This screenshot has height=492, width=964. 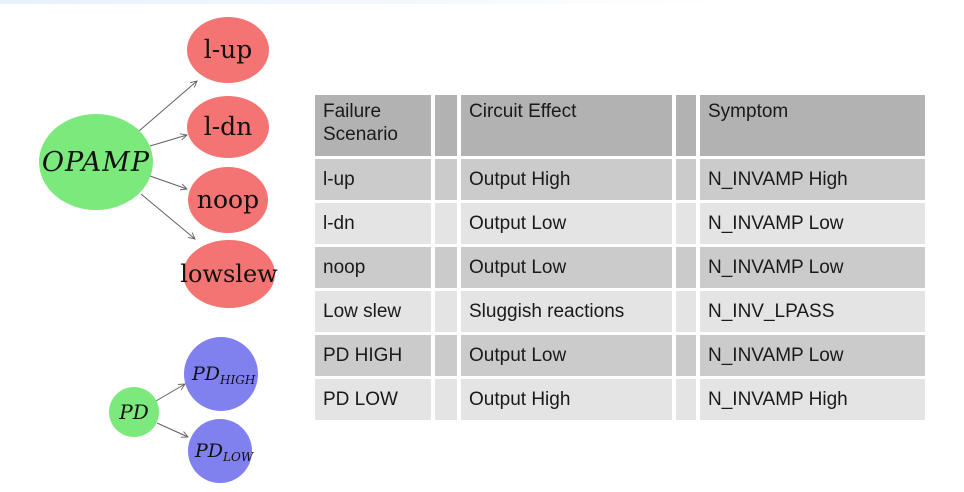 What do you see at coordinates (168, 106) in the screenshot?
I see `edge-opamp-to-l-up` at bounding box center [168, 106].